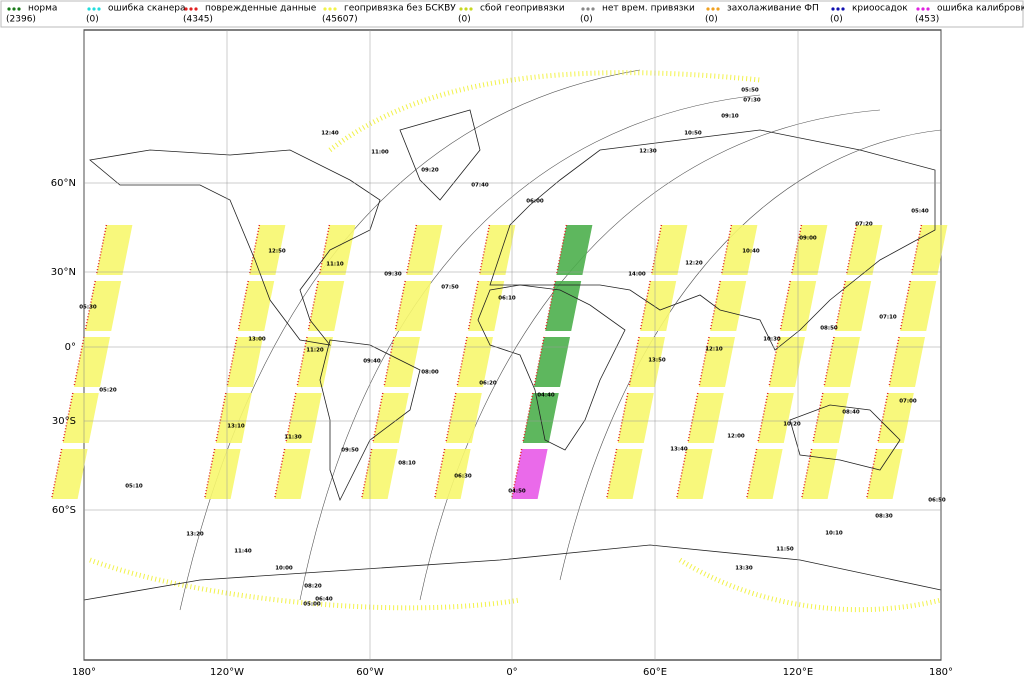 The width and height of the screenshot is (1024, 680). What do you see at coordinates (507, 299) in the screenshot?
I see `pass-time-label: 06:10` at bounding box center [507, 299].